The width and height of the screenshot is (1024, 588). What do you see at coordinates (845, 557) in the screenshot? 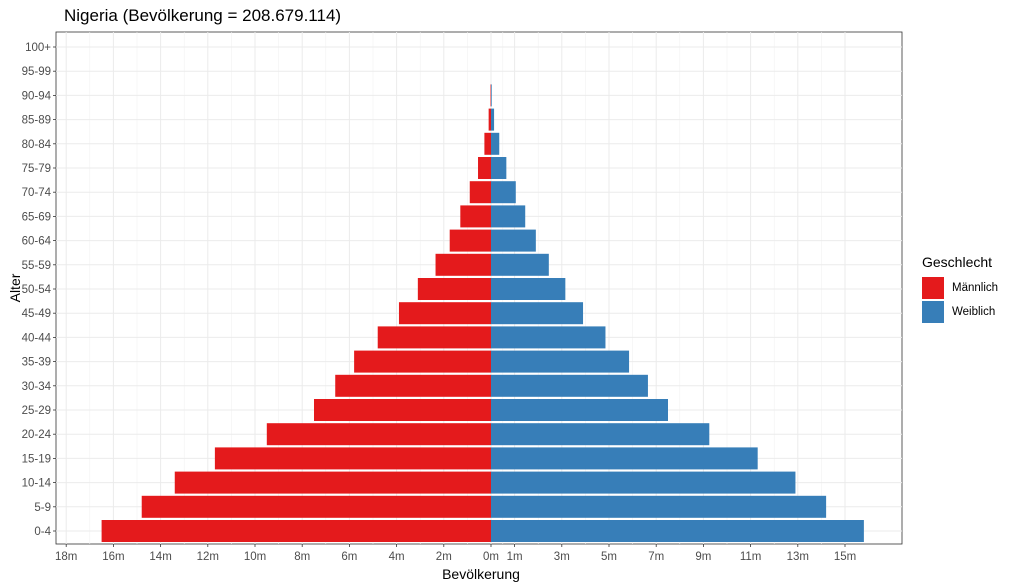
I see `x-tick-label: 15m` at bounding box center [845, 557].